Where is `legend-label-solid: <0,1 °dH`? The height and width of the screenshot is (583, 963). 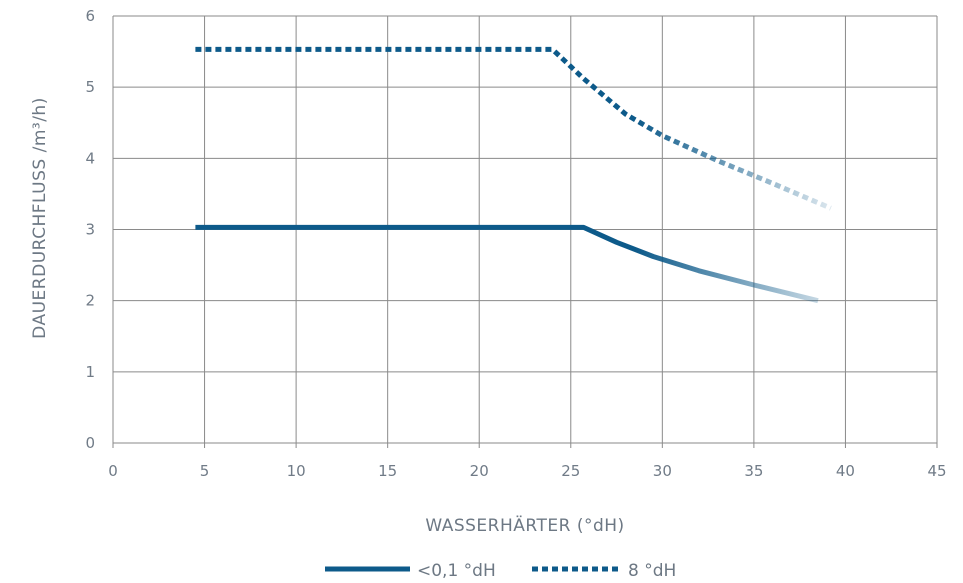
legend-label-solid: <0,1 °dH is located at coordinates (456, 571).